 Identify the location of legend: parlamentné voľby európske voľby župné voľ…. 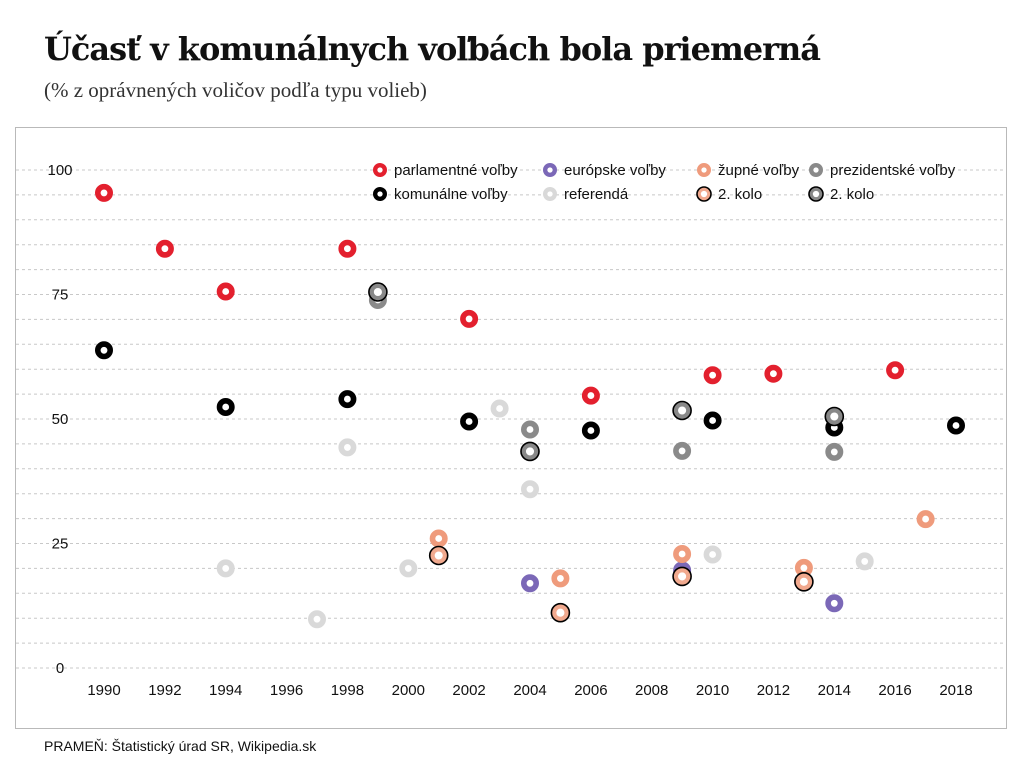
(664, 182).